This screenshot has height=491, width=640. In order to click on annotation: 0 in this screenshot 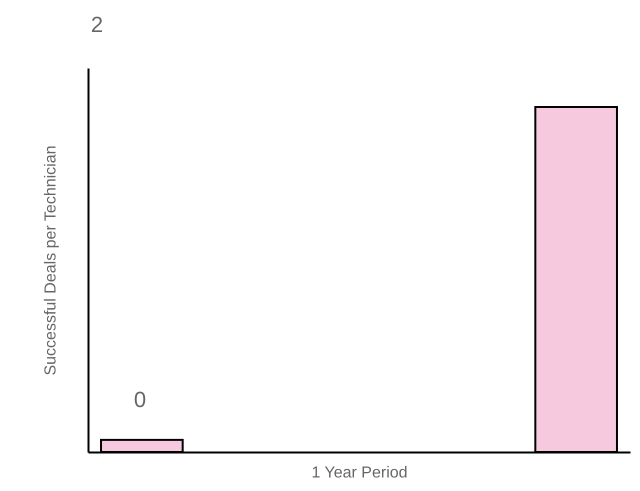, I will do `click(140, 399)`.